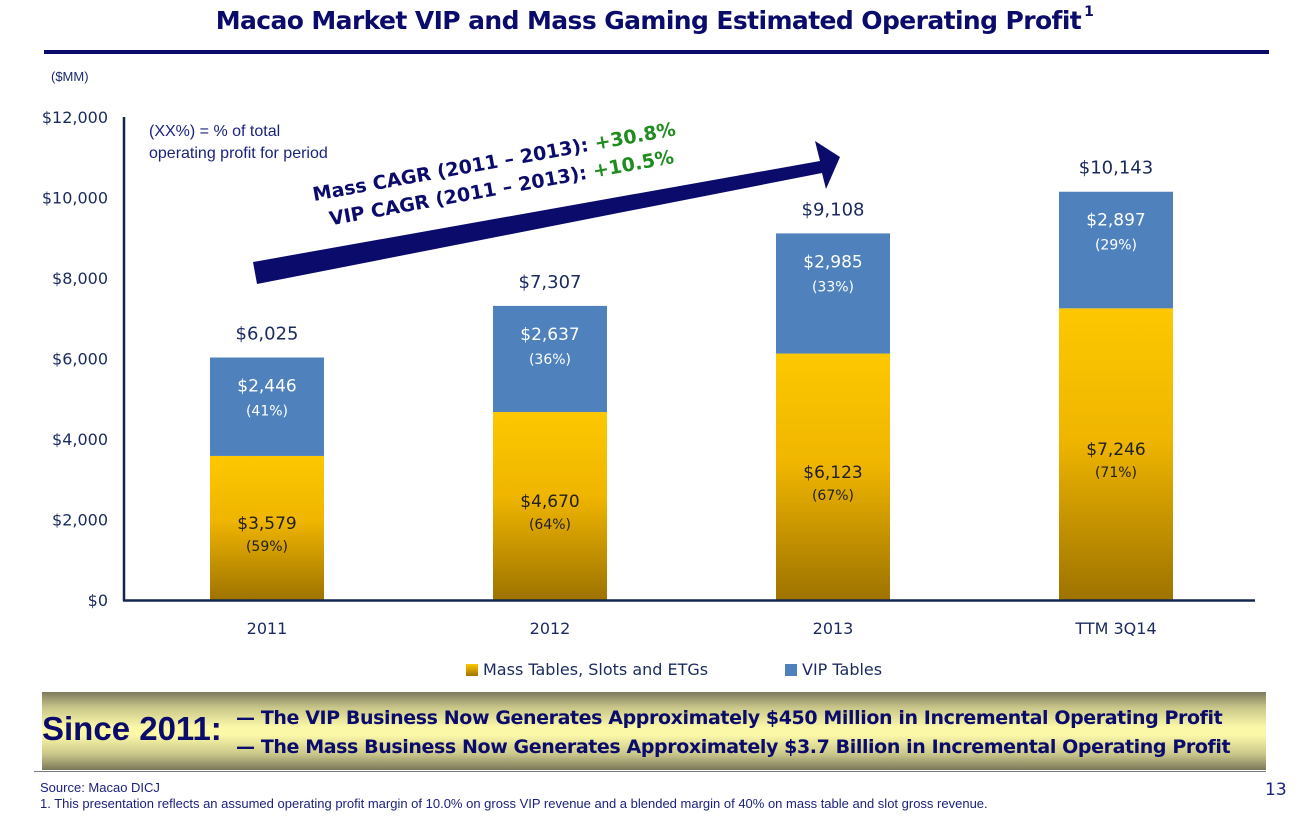 The height and width of the screenshot is (831, 1309). I want to click on y-tick-label: $2,000, so click(80, 520).